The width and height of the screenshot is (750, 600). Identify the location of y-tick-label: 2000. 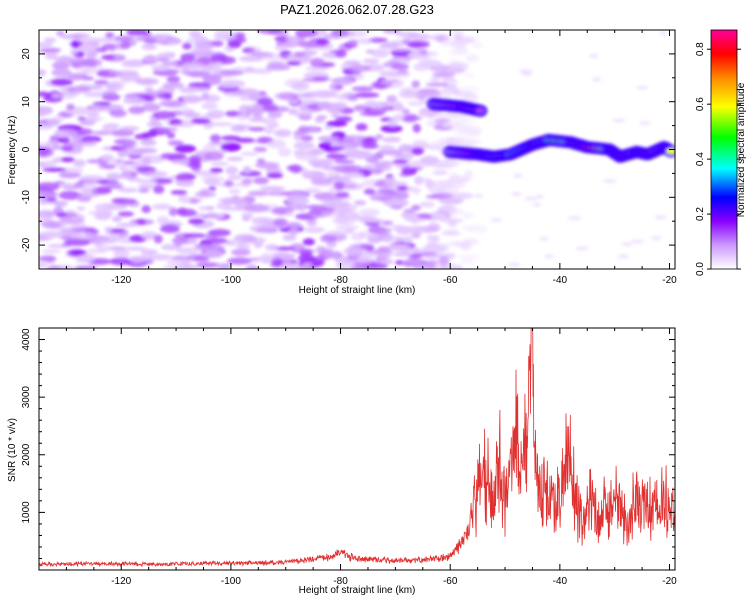
(26, 454).